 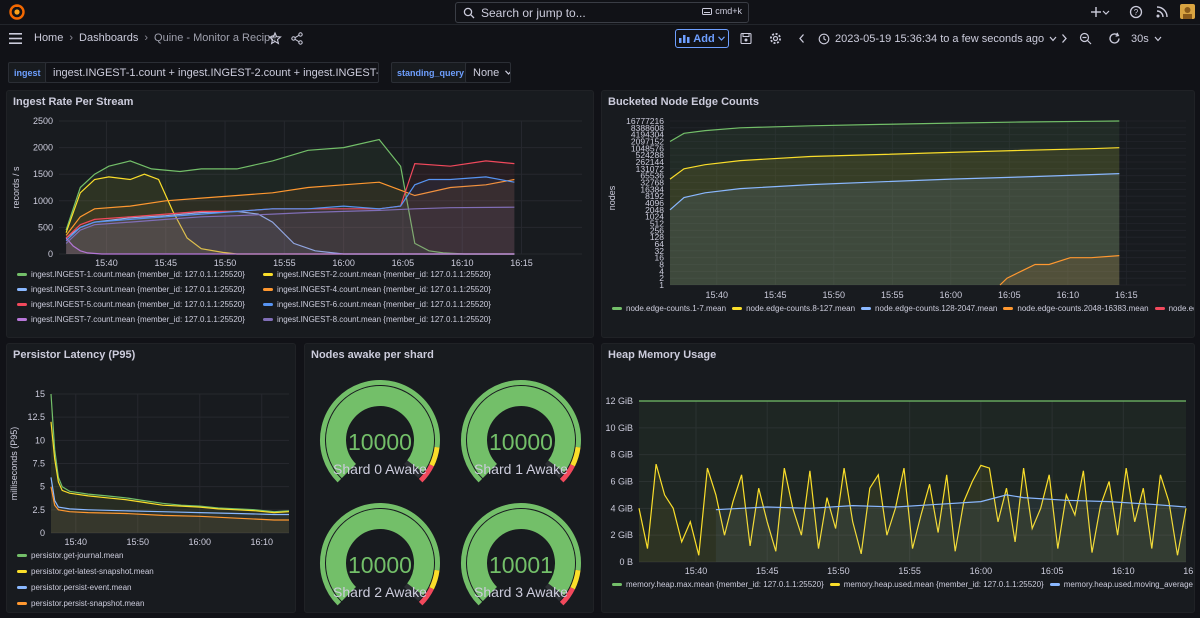 What do you see at coordinates (1114, 38) in the screenshot?
I see `refresh-icon` at bounding box center [1114, 38].